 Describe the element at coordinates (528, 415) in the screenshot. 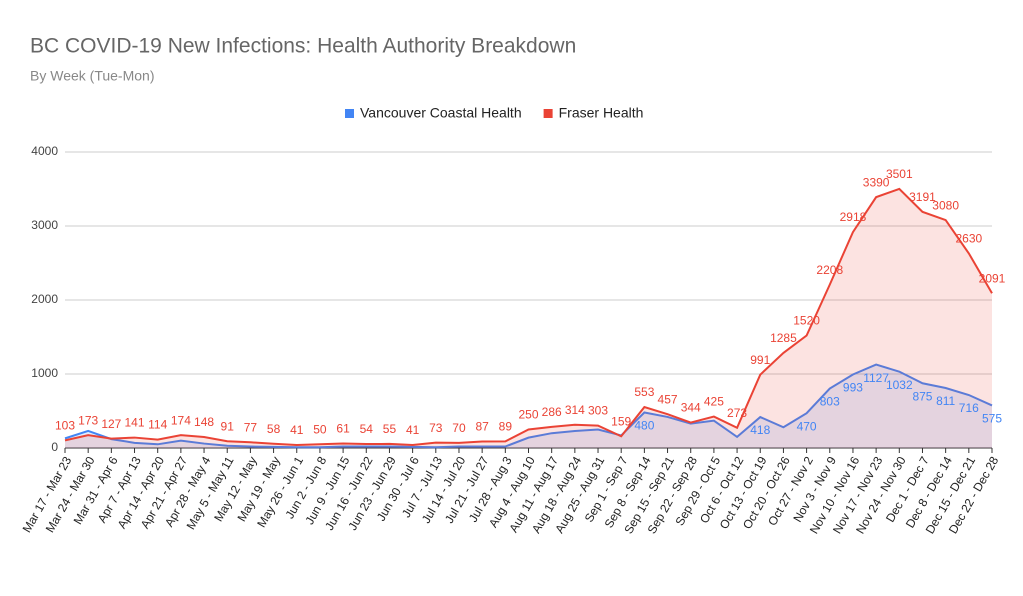

I see `data-label: 250` at that location.